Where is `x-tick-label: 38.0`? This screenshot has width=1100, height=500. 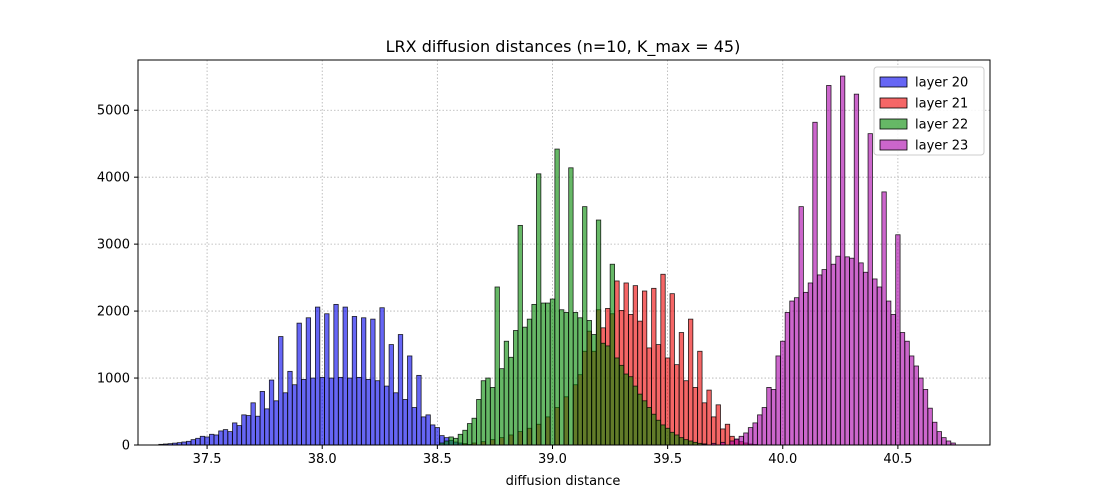
x-tick-label: 38.0 is located at coordinates (322, 459).